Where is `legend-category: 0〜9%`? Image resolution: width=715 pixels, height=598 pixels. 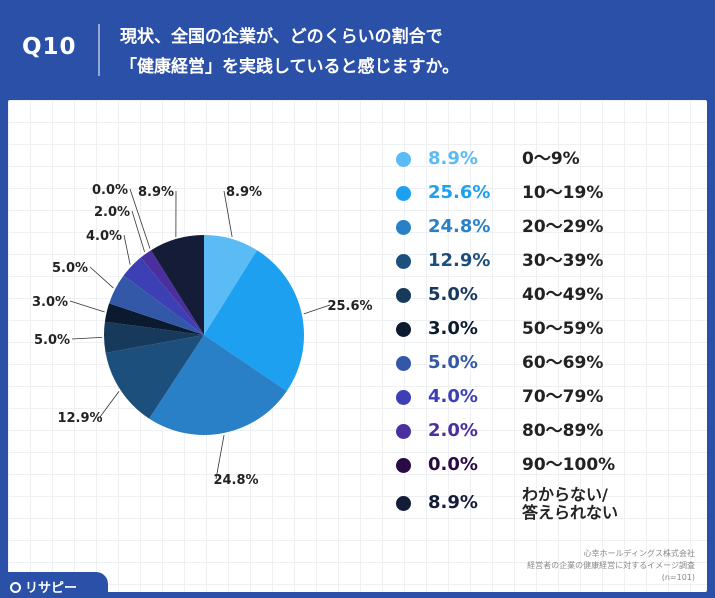
legend-category: 0〜9% is located at coordinates (551, 159).